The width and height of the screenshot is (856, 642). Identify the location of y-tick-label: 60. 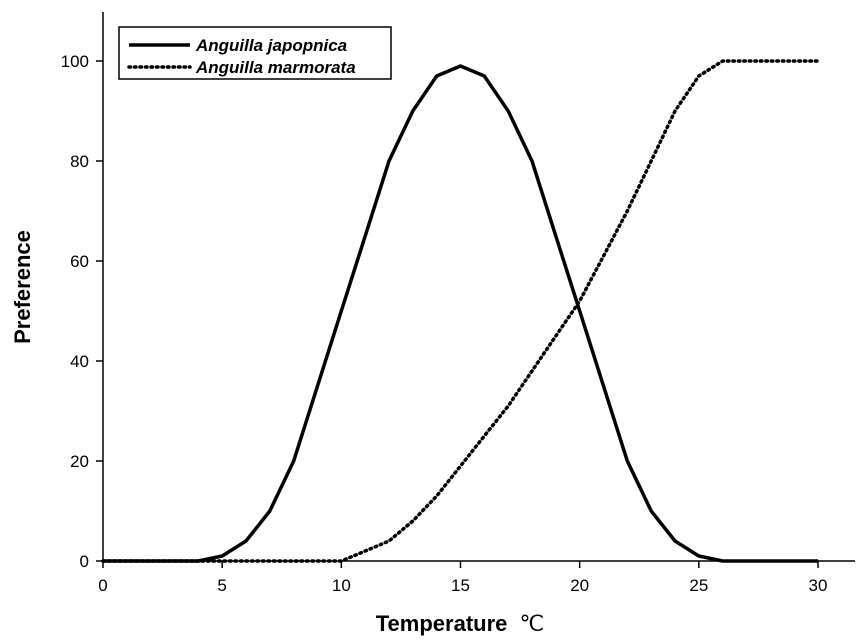
(79, 261).